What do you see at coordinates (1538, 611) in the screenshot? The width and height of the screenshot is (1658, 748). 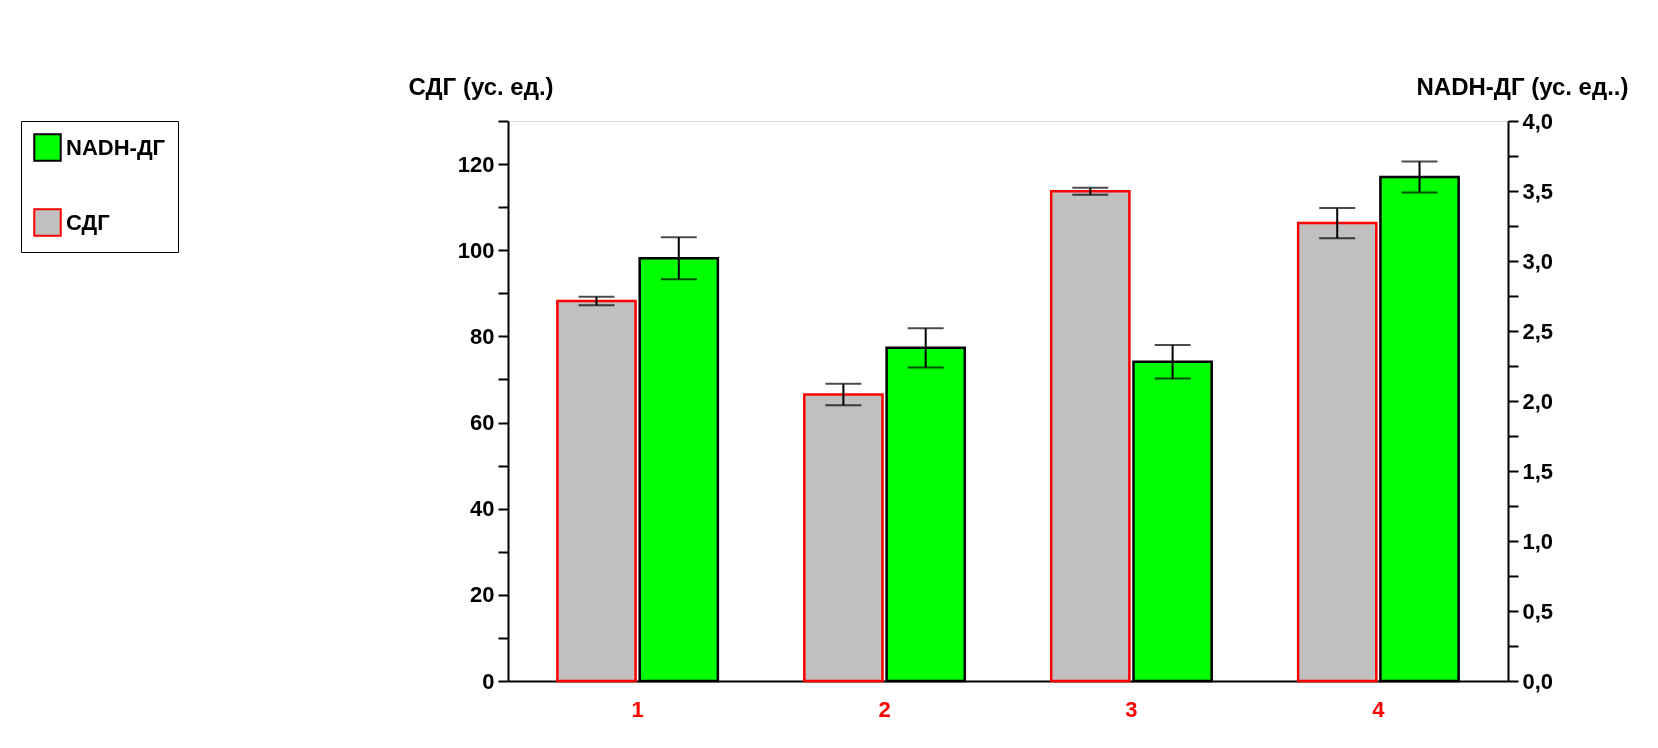 I see `y2-tick-label: 0,5` at bounding box center [1538, 611].